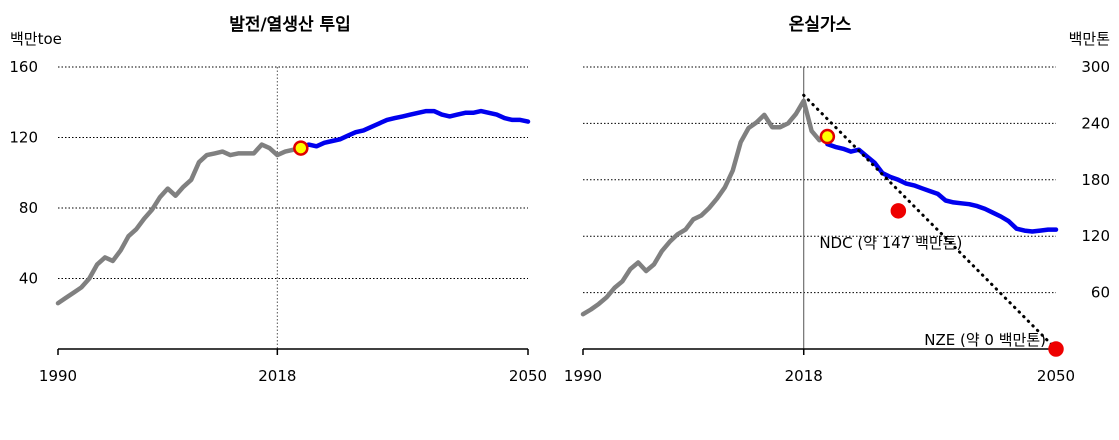 The height and width of the screenshot is (440, 1119). What do you see at coordinates (414, 129) in the screenshot?
I see `left-series-projection` at bounding box center [414, 129].